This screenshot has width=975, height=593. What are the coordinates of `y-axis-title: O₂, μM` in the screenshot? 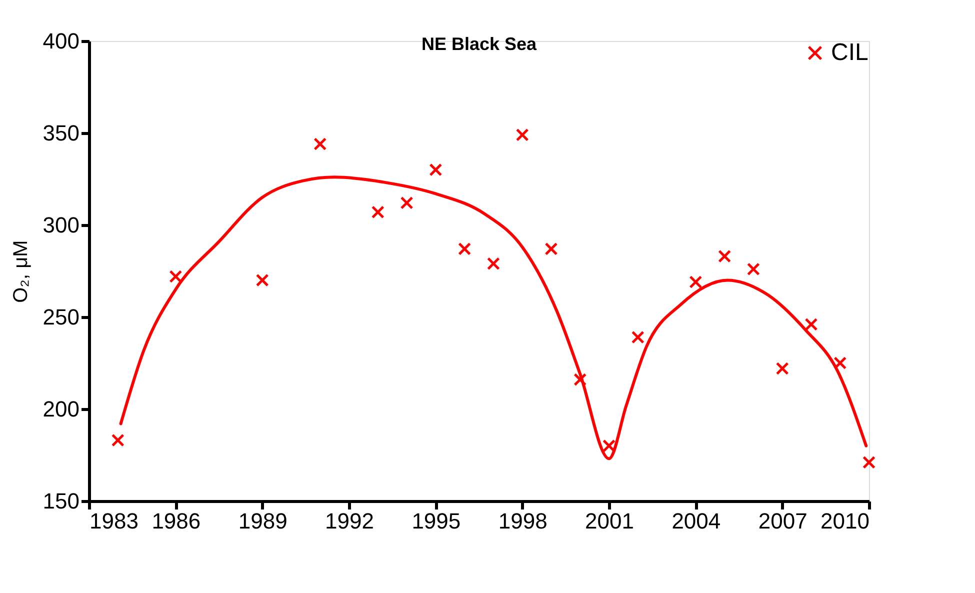 It's located at (21, 271).